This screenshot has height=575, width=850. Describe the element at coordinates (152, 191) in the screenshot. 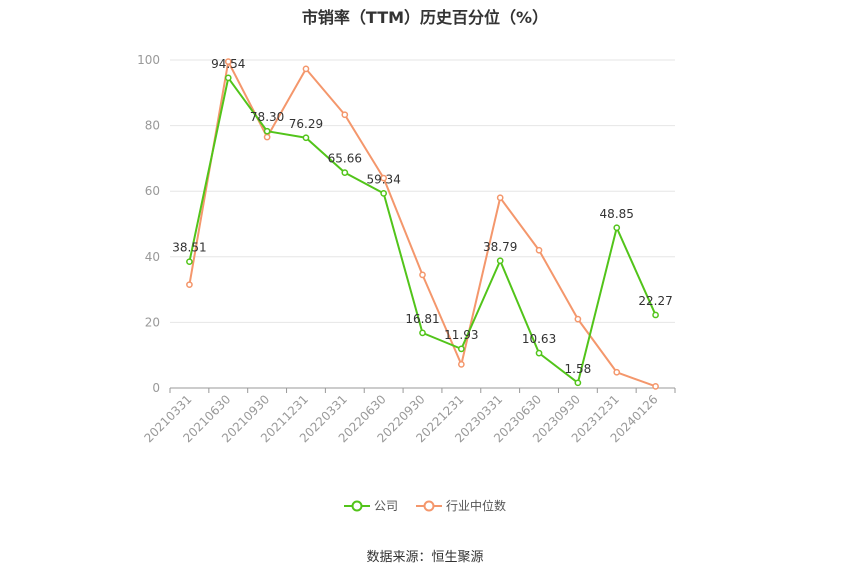

I see `y-tick-label: 60` at that location.